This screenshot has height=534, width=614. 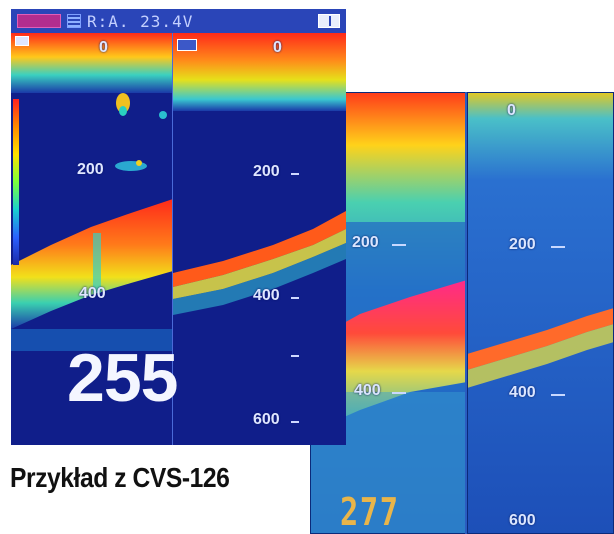 What do you see at coordinates (122, 378) in the screenshot?
I see `screen1-depth-reading: 255` at bounding box center [122, 378].